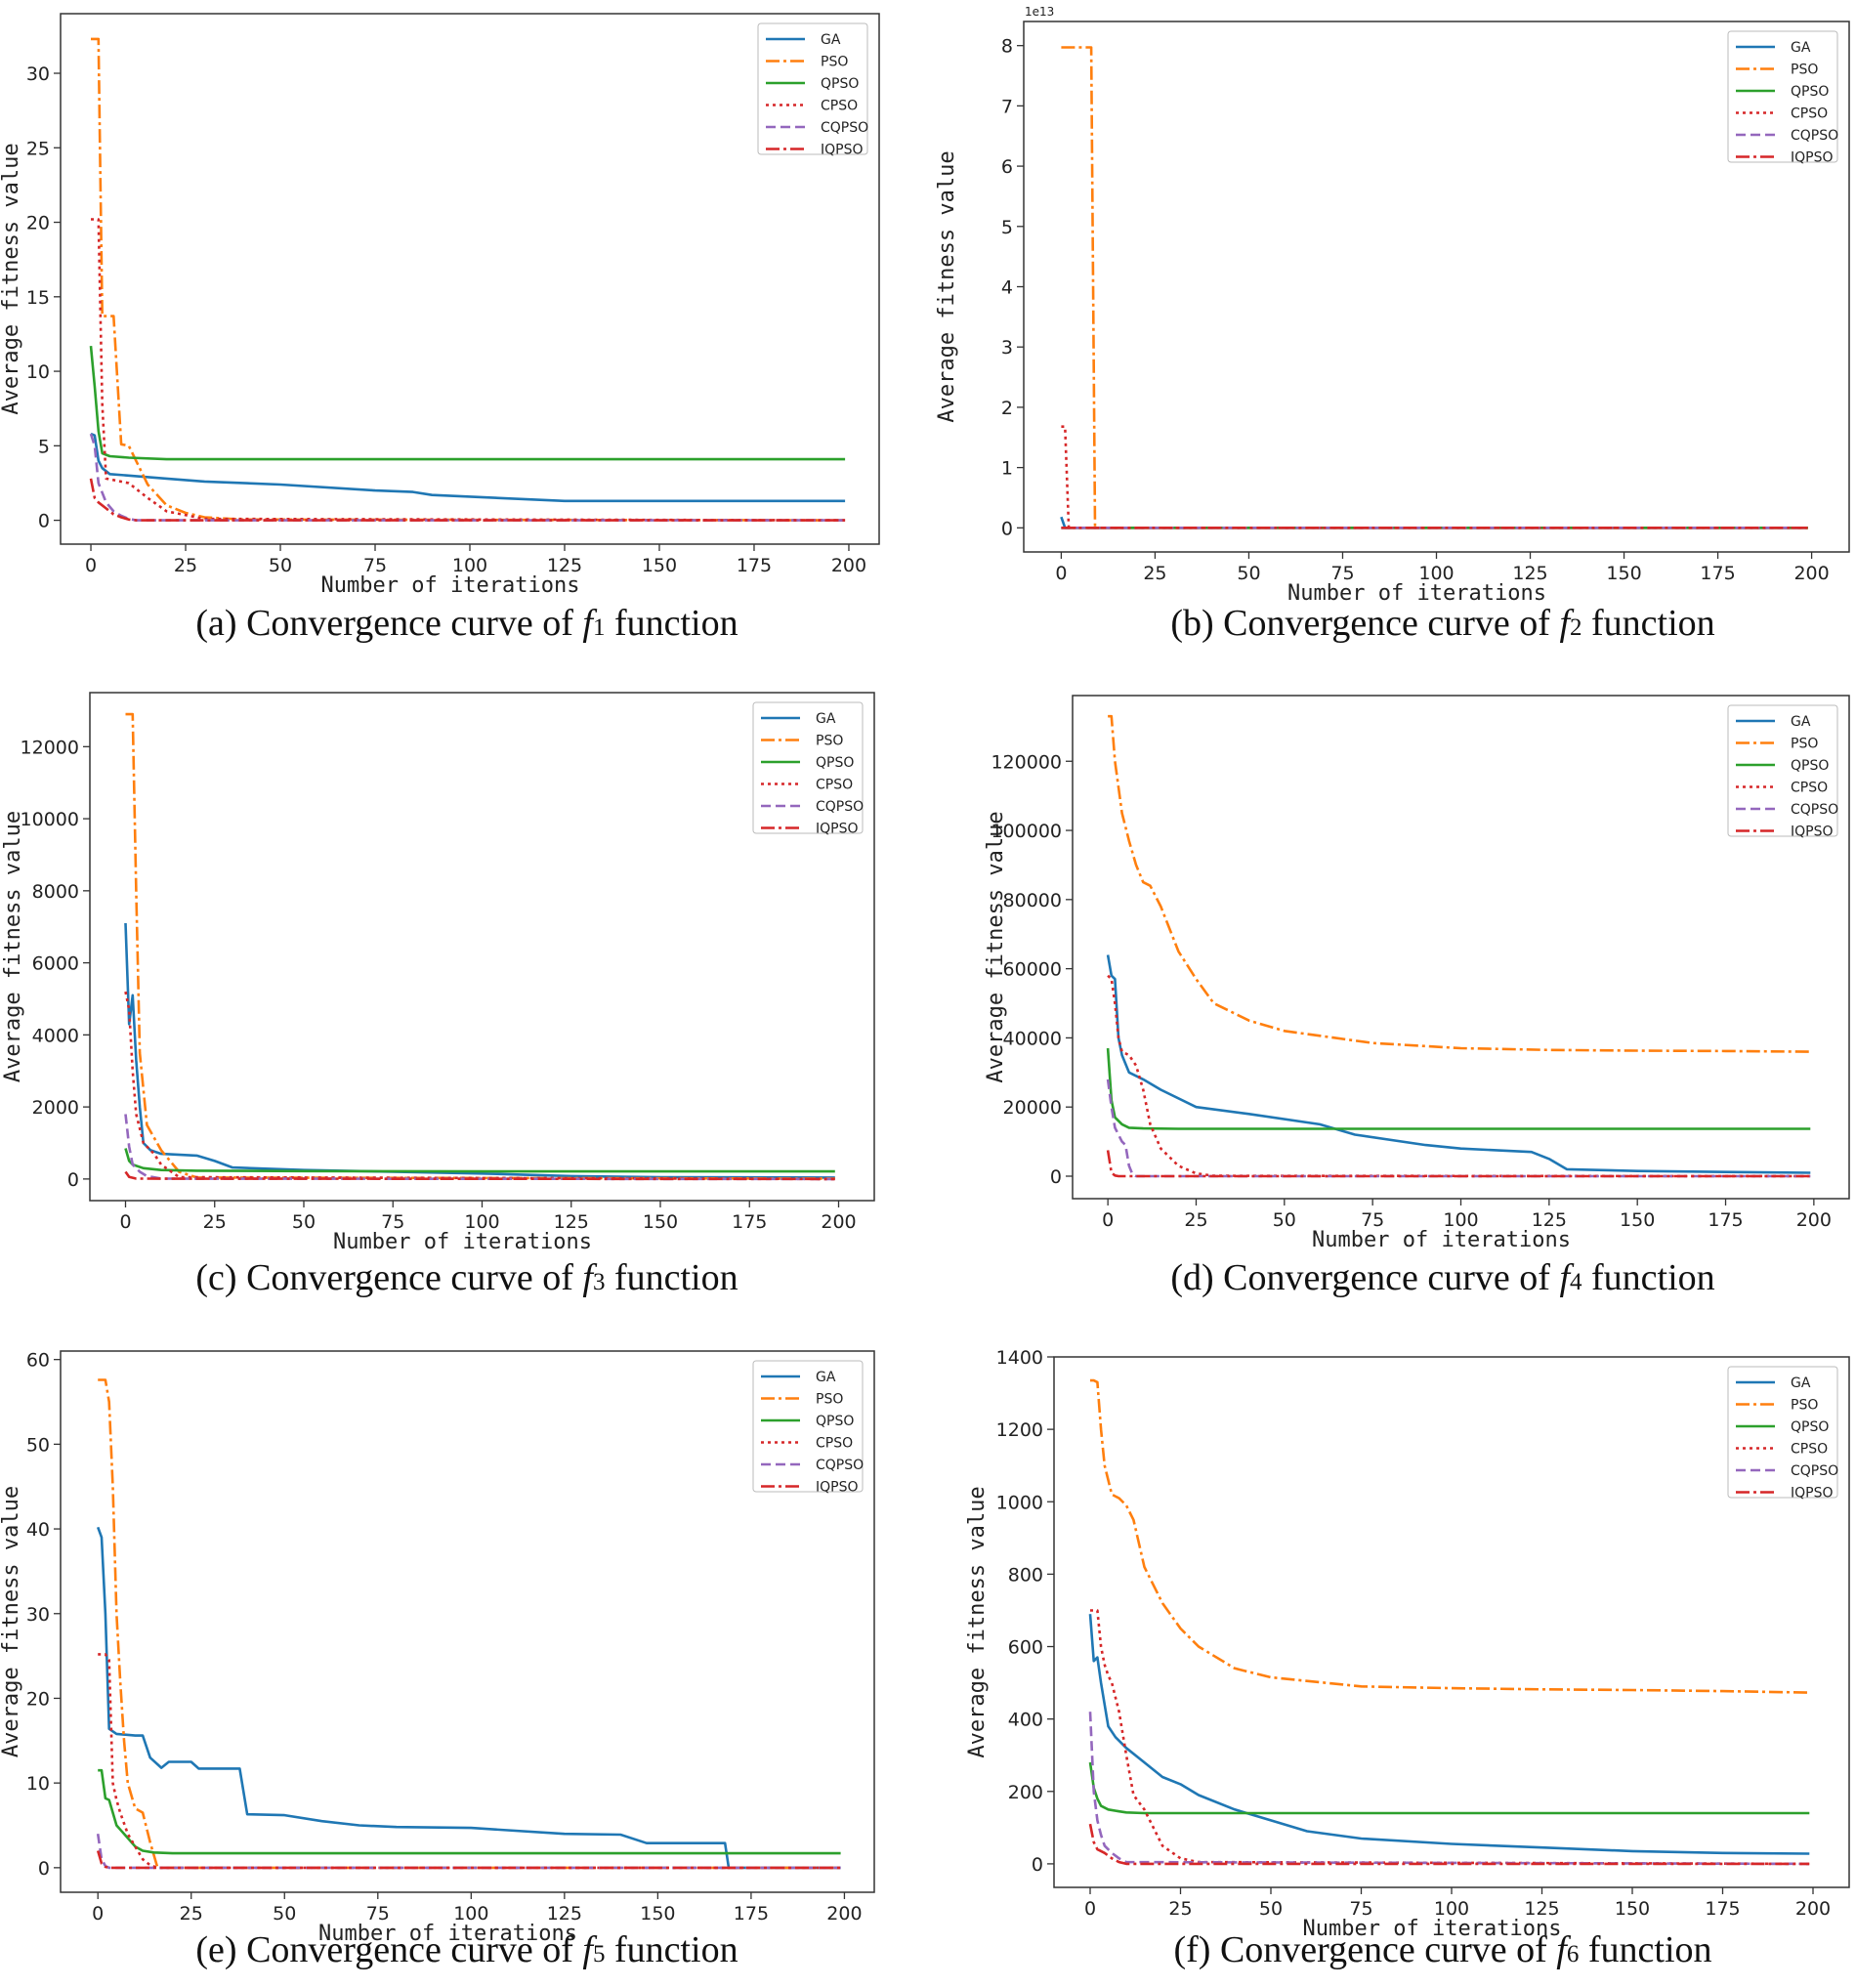  What do you see at coordinates (55, 1035) in the screenshot?
I see `y-tick-label: 4000` at bounding box center [55, 1035].